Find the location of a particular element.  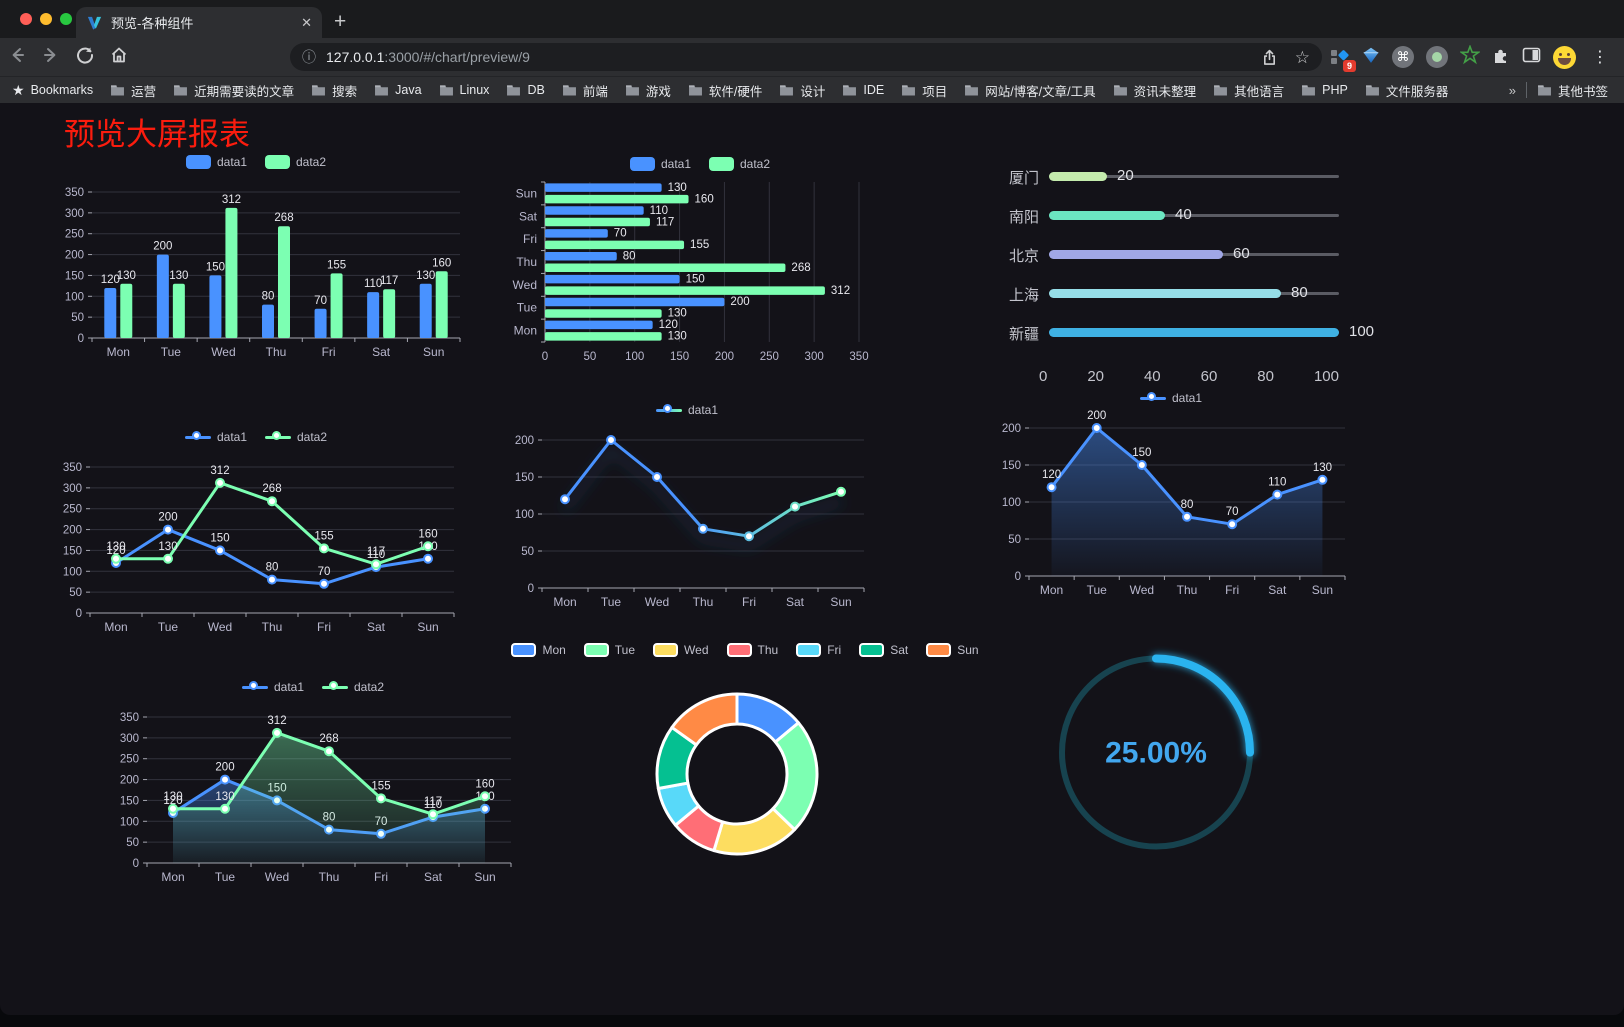

home-button is located at coordinates (119, 57).